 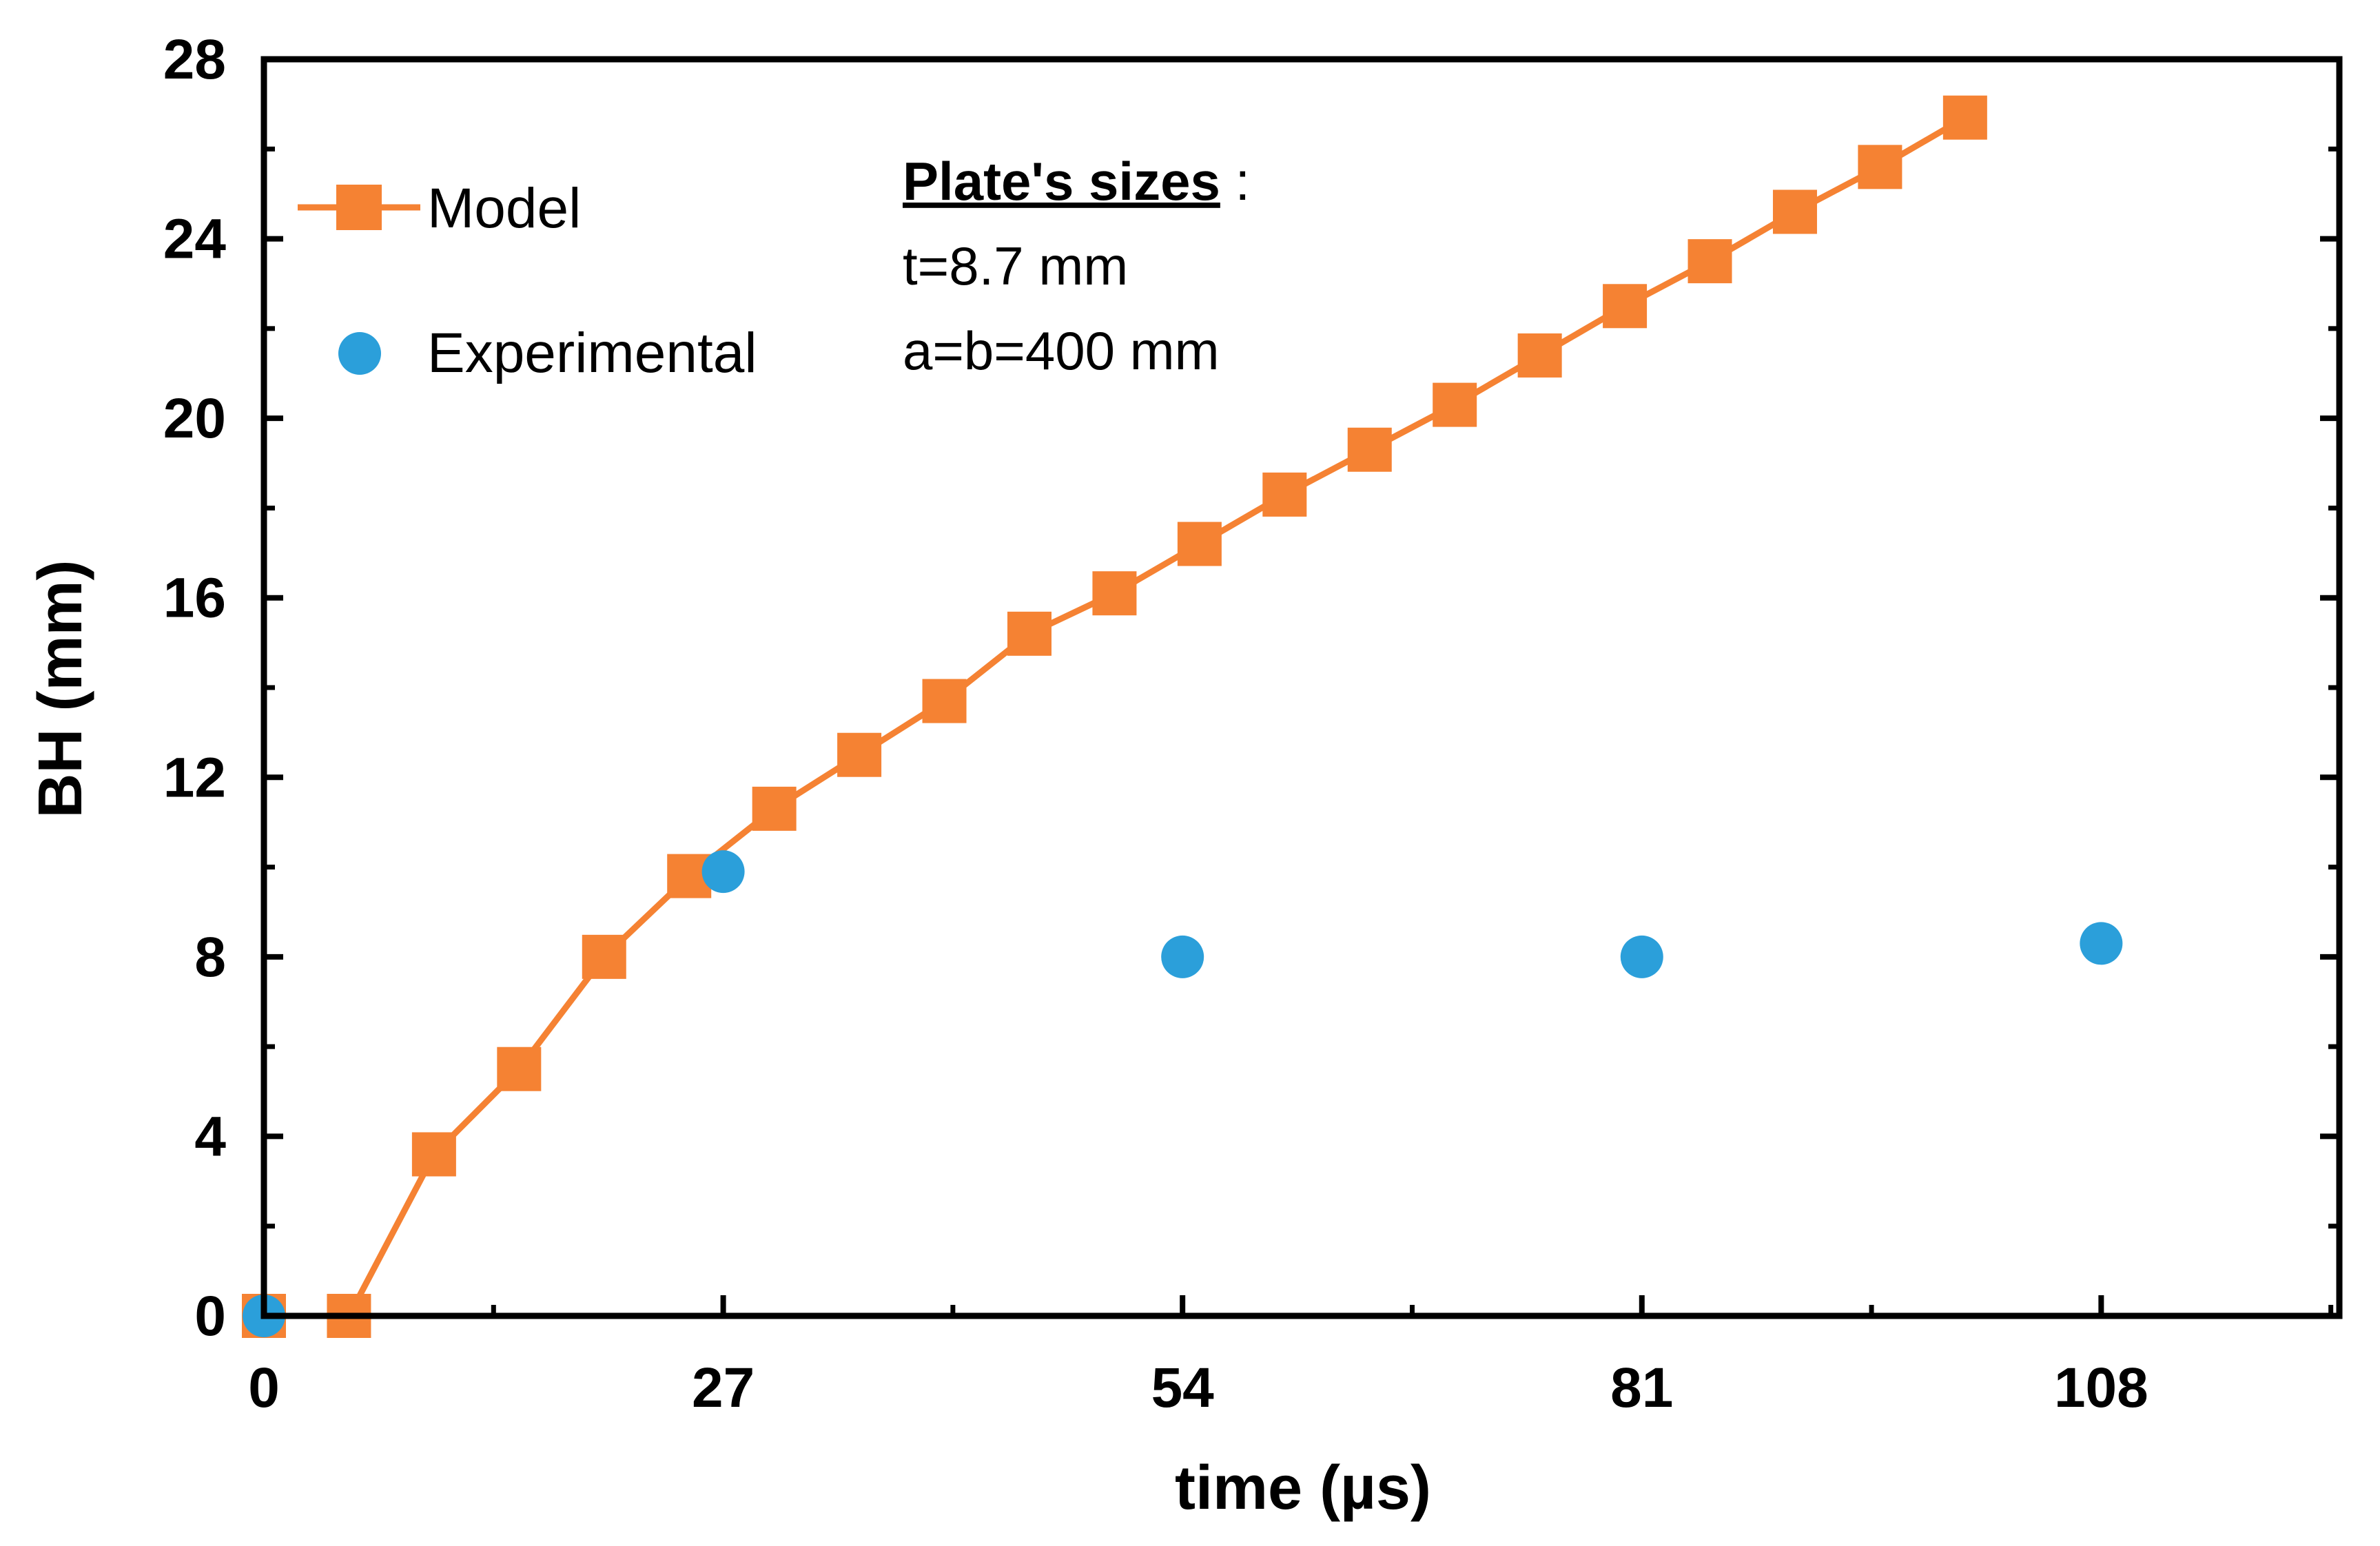 What do you see at coordinates (723, 1388) in the screenshot?
I see `x-tick-label: 27` at bounding box center [723, 1388].